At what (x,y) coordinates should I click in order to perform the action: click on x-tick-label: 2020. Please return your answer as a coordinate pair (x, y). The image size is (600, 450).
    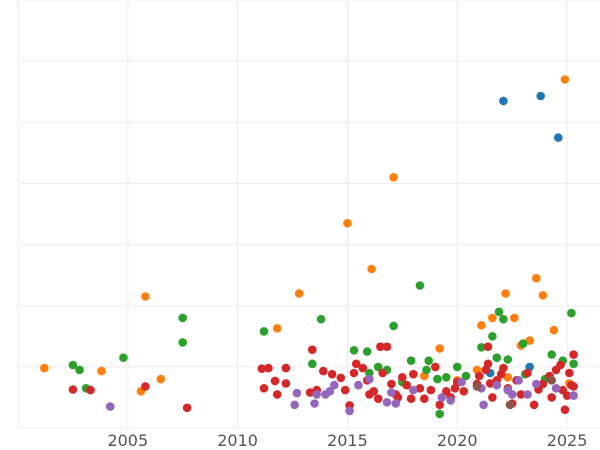
    Looking at the image, I should click on (457, 440).